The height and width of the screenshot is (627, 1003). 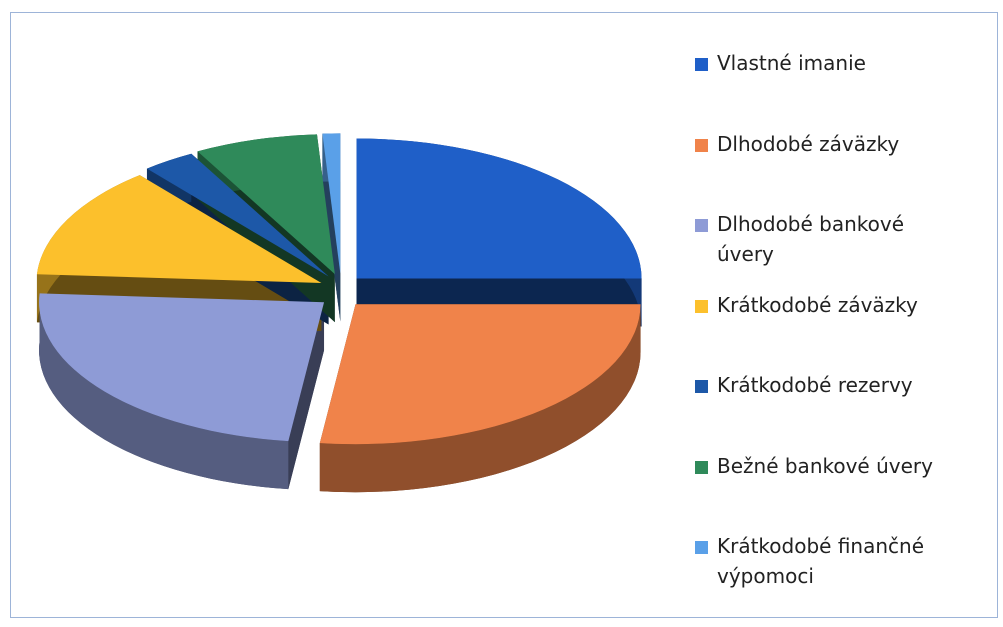 What do you see at coordinates (811, 239) in the screenshot?
I see `legend-label: Dlhodobé bankové úvery` at bounding box center [811, 239].